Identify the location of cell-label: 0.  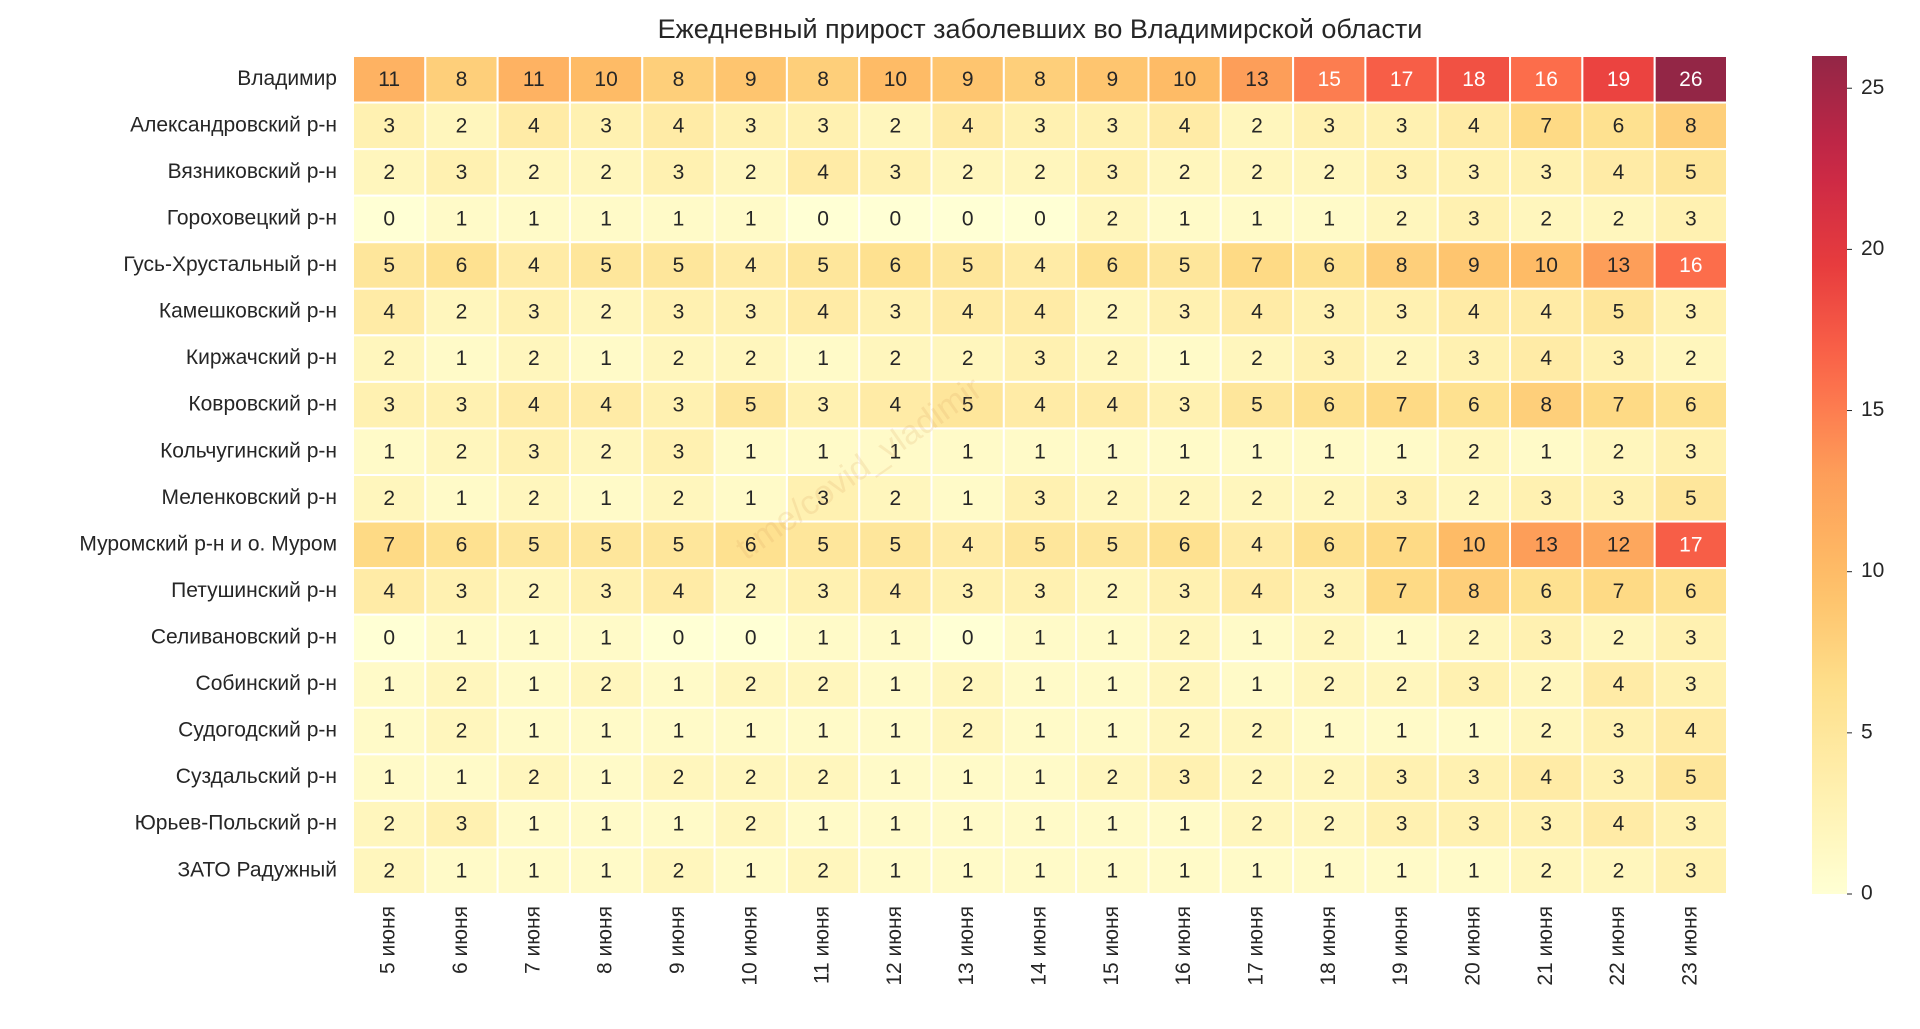
(389, 637).